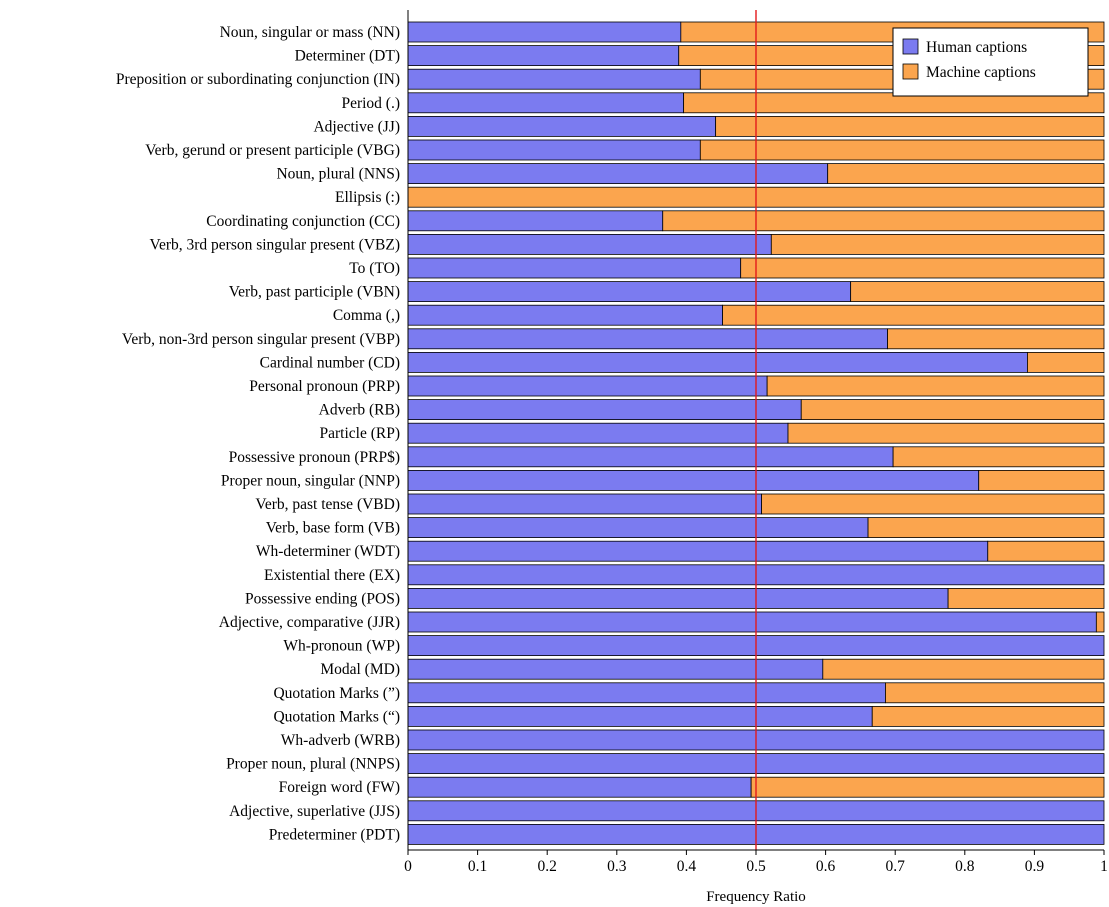  Describe the element at coordinates (687, 866) in the screenshot. I see `x-tick-label: 0.4` at that location.